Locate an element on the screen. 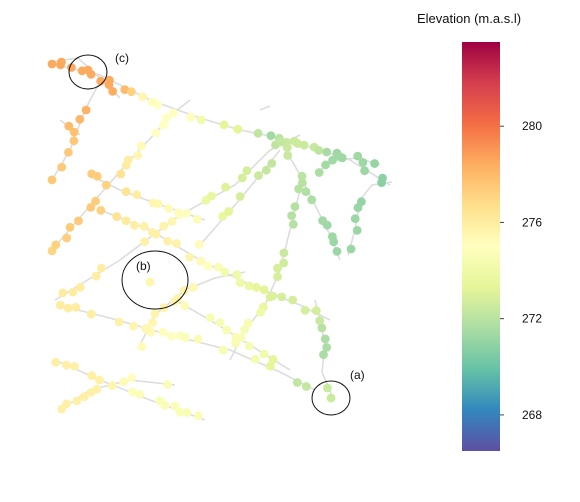 Image resolution: width=580 pixels, height=502 pixels. colorbar-tick-label: 272 is located at coordinates (532, 319).